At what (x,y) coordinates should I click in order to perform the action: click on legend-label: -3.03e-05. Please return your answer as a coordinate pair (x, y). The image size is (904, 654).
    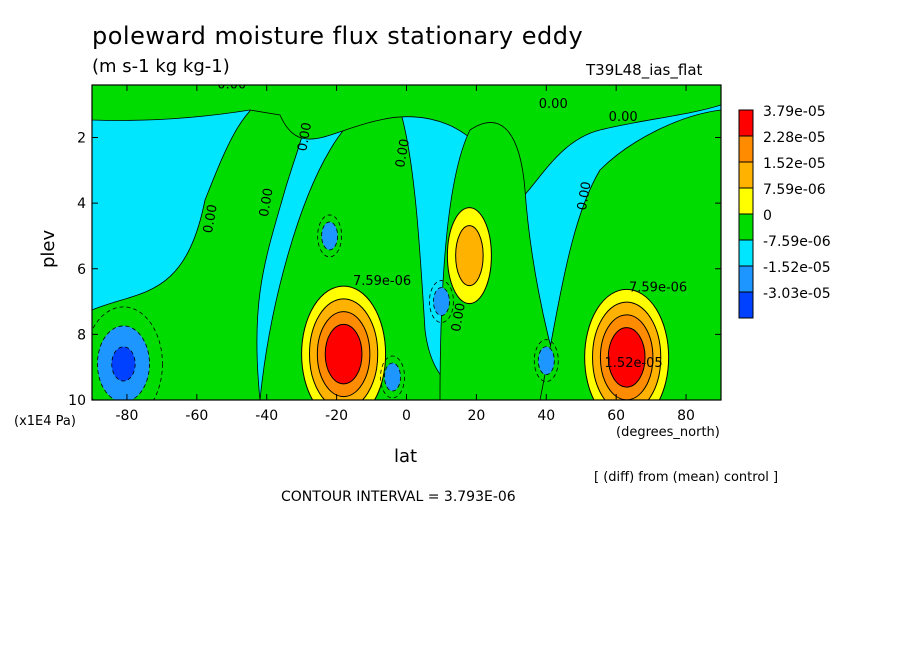
    Looking at the image, I should click on (797, 294).